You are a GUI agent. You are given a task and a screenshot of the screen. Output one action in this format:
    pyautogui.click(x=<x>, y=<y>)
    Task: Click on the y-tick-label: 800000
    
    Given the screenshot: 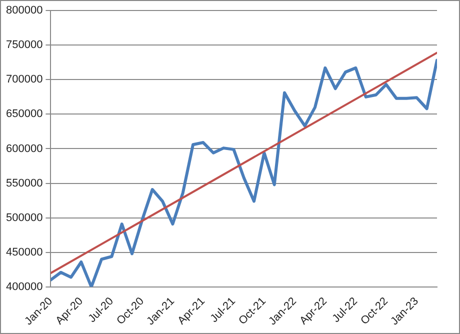 What is the action you would take?
    pyautogui.click(x=24, y=10)
    